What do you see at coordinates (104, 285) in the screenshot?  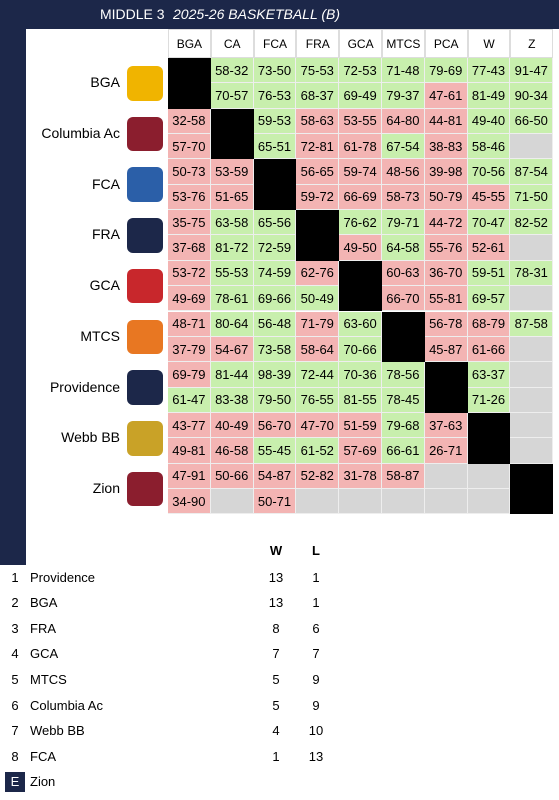 I see `team-name: GCA` at bounding box center [104, 285].